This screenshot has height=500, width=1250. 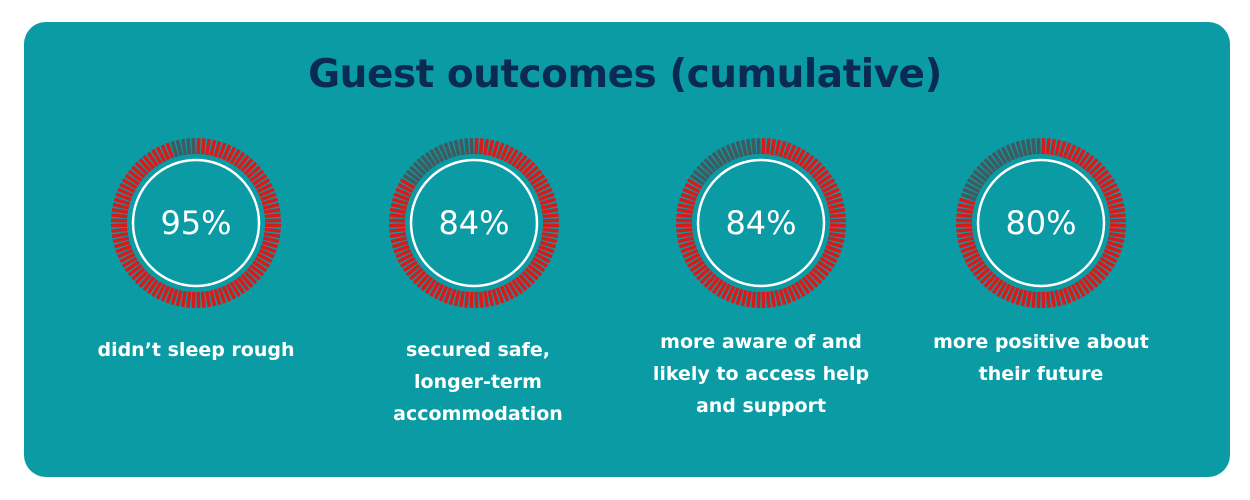 I want to click on caption-didnt-sleep-rough: didn’t sleep rough, so click(x=196, y=350).